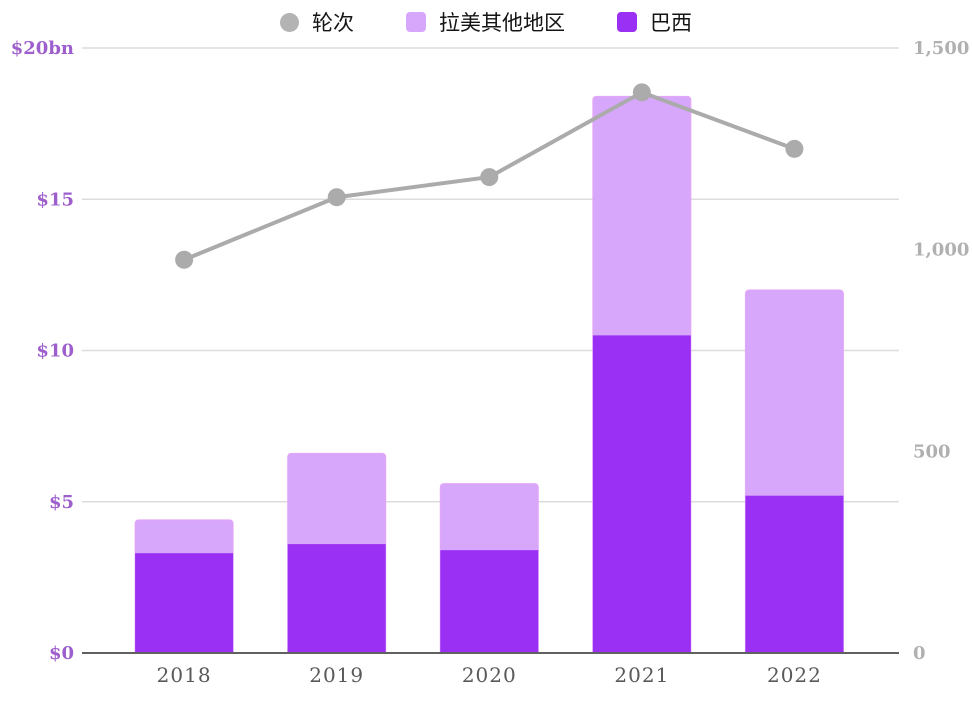 Image resolution: width=972 pixels, height=702 pixels. Describe the element at coordinates (641, 92) in the screenshot. I see `rounds-dot-2021` at that location.